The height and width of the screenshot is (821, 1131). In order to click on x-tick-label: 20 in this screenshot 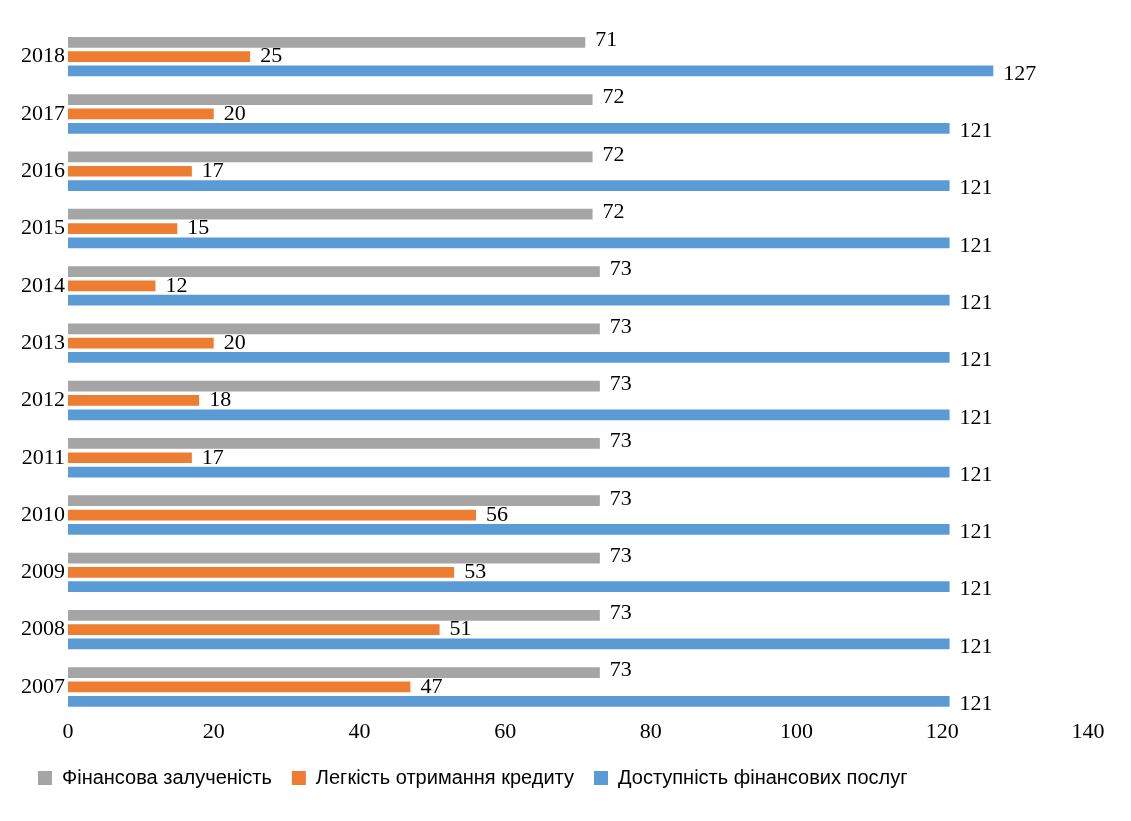, I will do `click(213, 730)`.